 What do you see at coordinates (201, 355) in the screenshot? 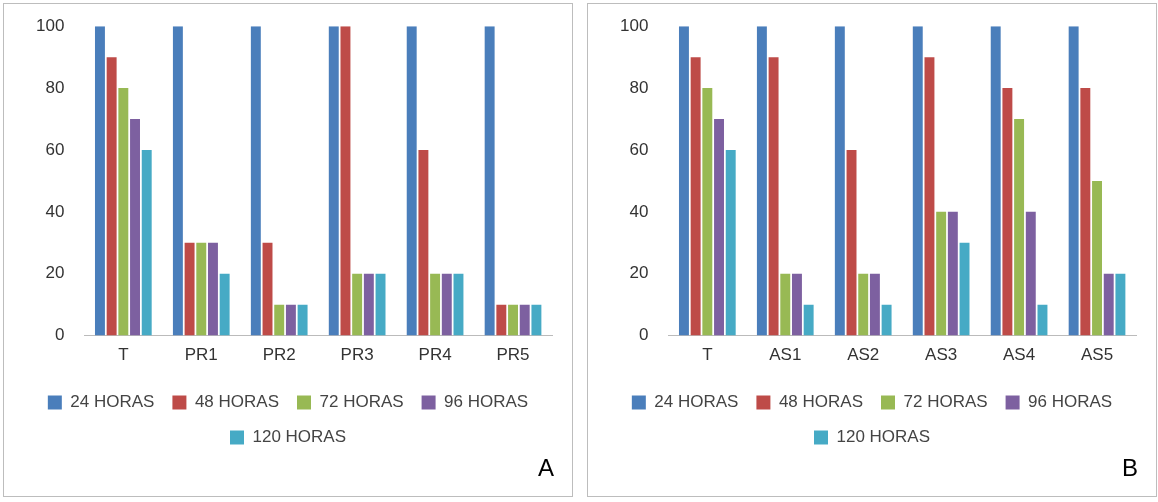
I see `x-tick-label: PR1` at bounding box center [201, 355].